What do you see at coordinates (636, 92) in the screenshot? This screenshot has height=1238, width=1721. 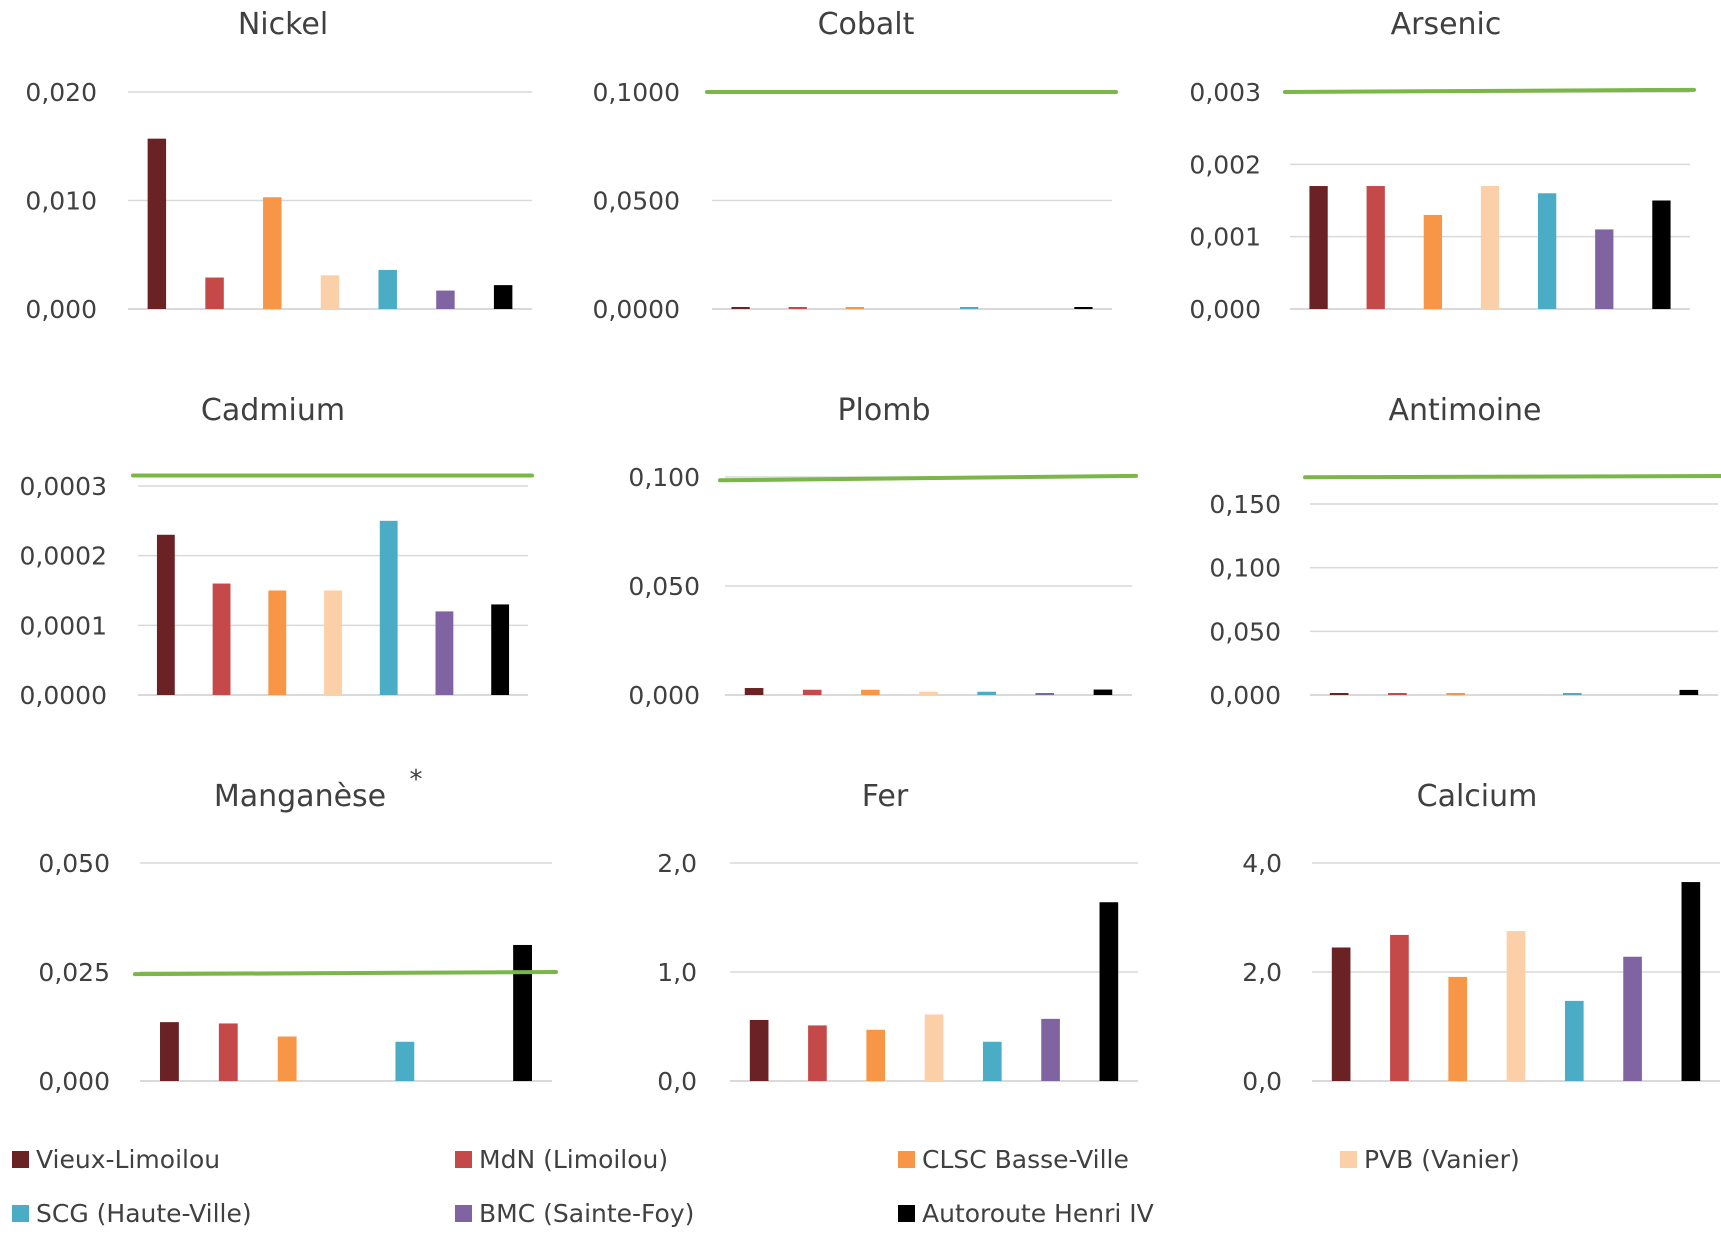 I see `y-tick-label: 0,1000` at bounding box center [636, 92].